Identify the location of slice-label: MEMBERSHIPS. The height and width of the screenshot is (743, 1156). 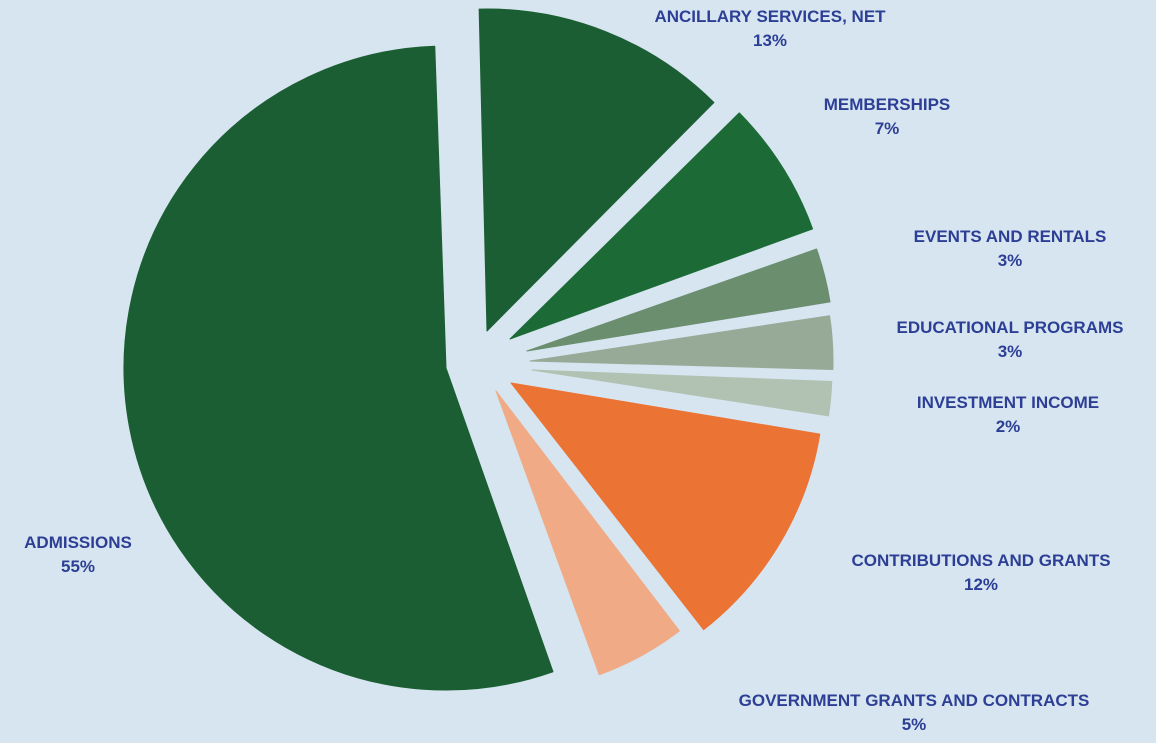
(887, 104).